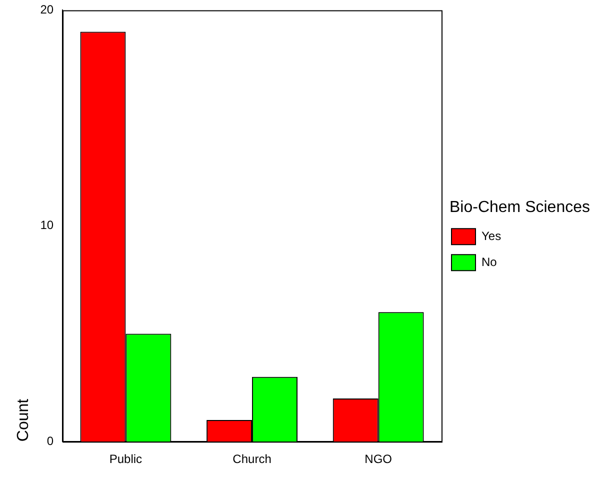  I want to click on x-tick-label: NGO, so click(378, 459).